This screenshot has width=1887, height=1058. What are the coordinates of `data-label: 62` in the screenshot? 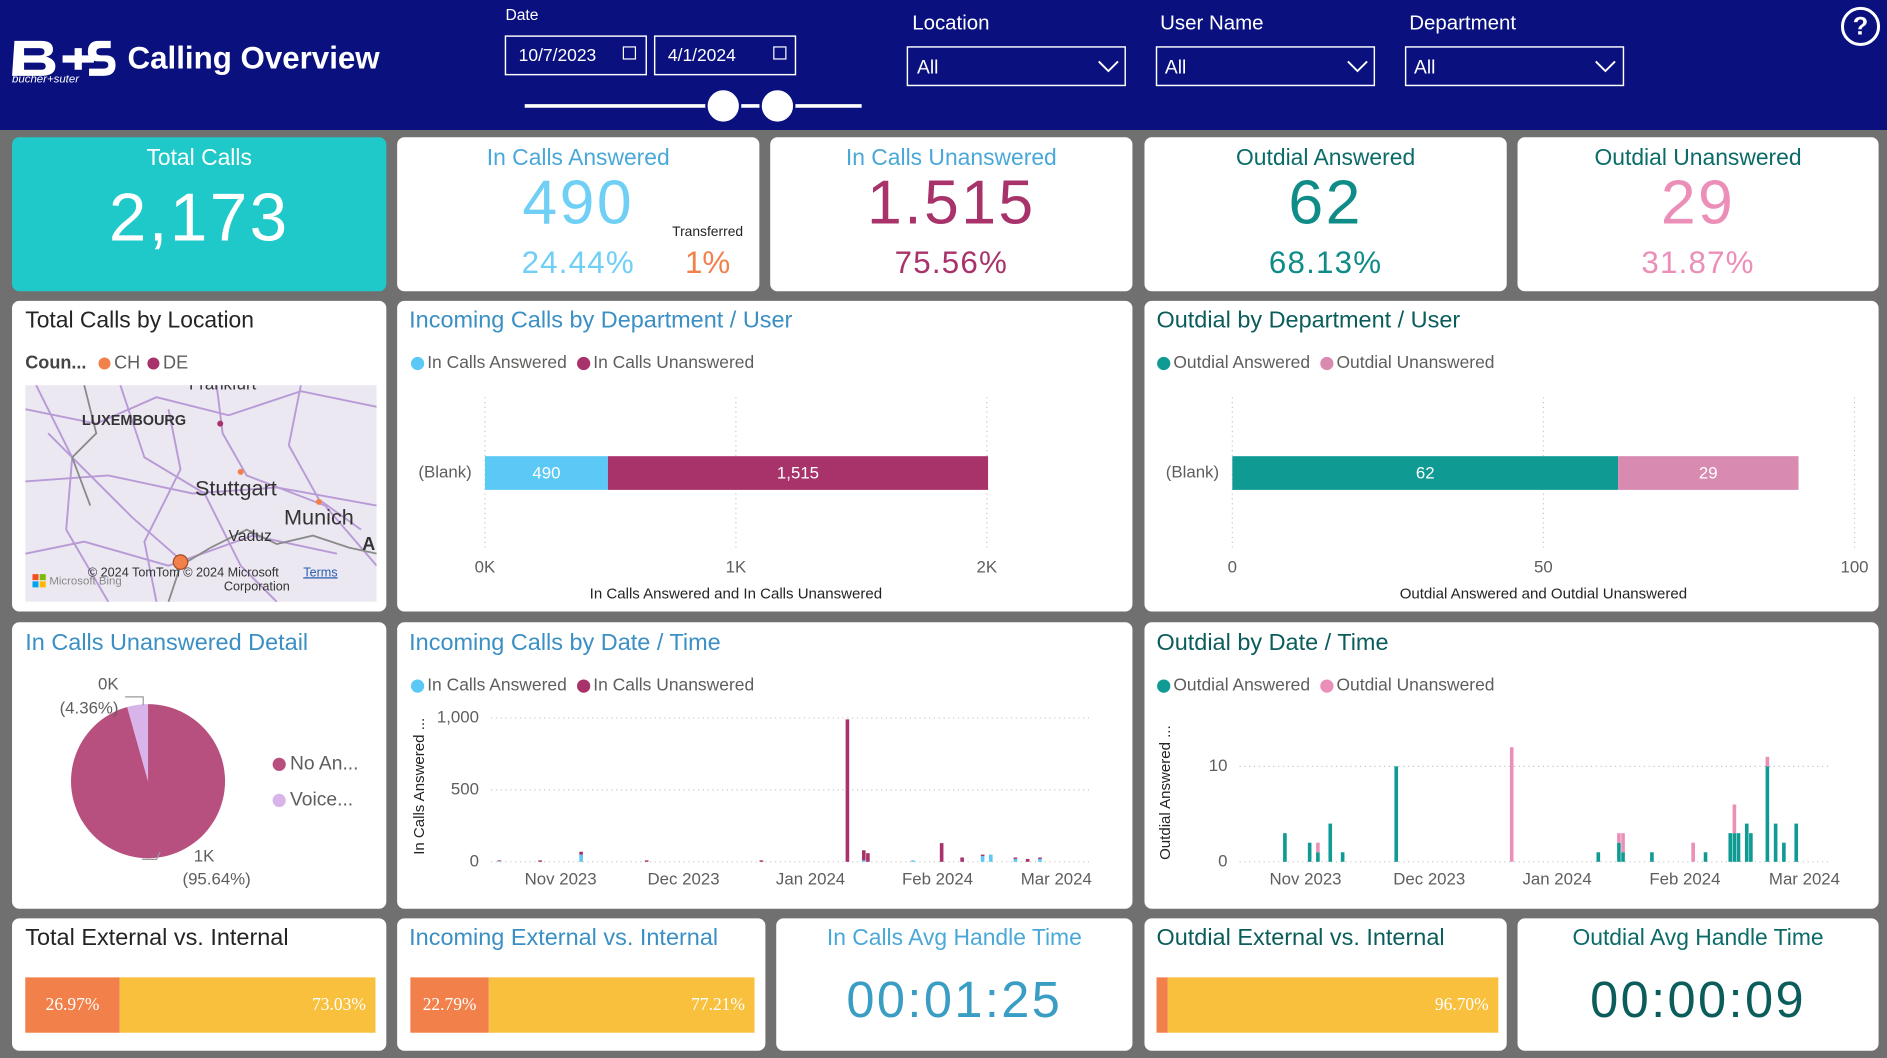 It's located at (1425, 473).